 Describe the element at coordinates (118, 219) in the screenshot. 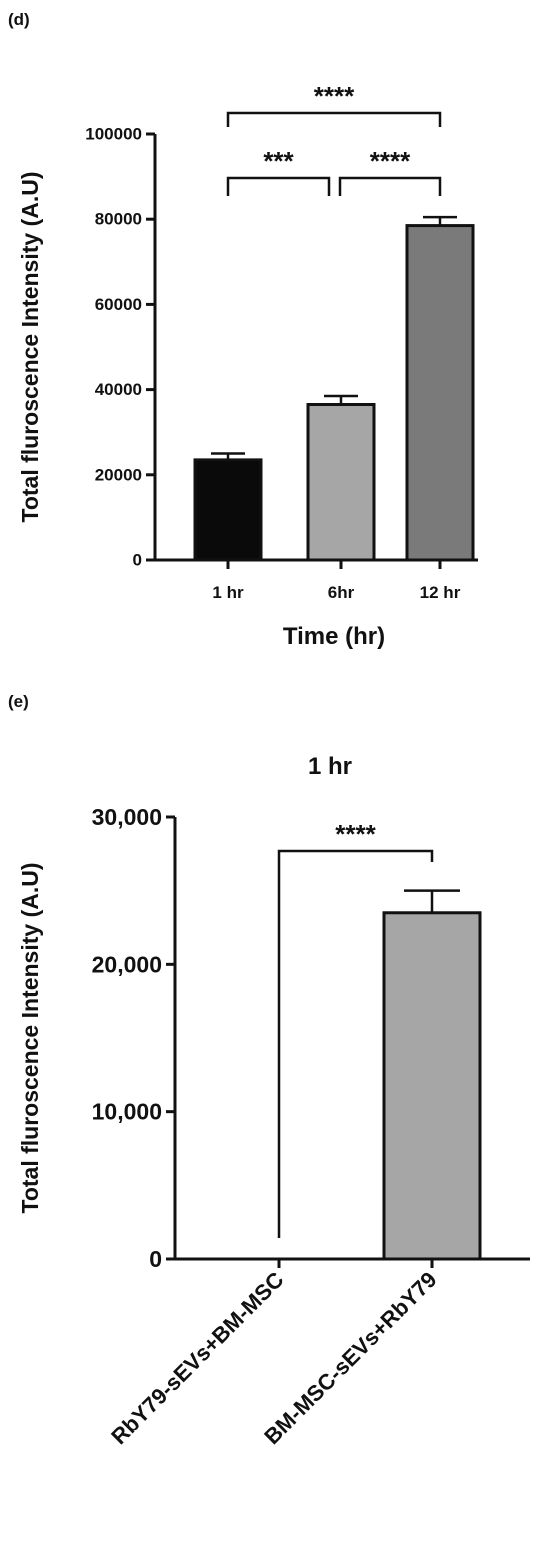

I see `y-tick-label: 80000` at that location.